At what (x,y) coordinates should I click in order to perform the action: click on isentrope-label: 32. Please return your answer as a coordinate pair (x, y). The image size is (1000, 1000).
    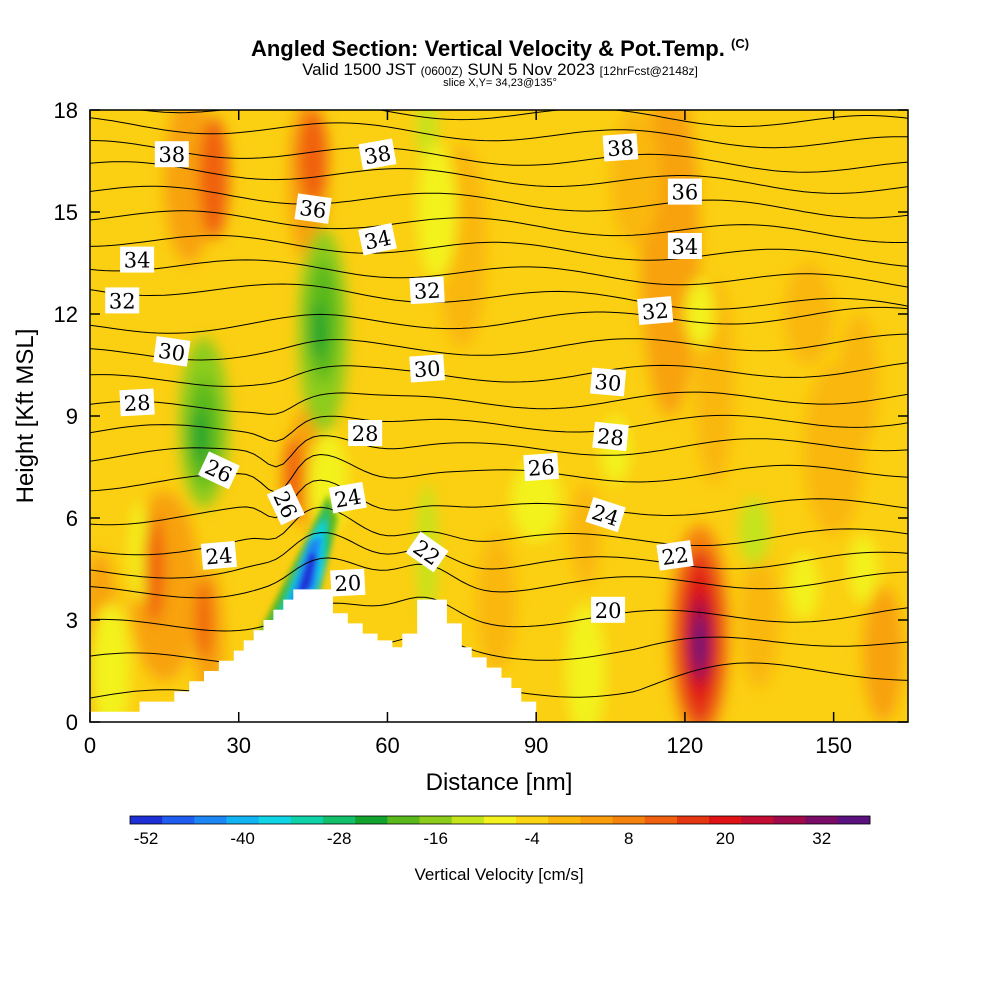
    Looking at the image, I should click on (427, 290).